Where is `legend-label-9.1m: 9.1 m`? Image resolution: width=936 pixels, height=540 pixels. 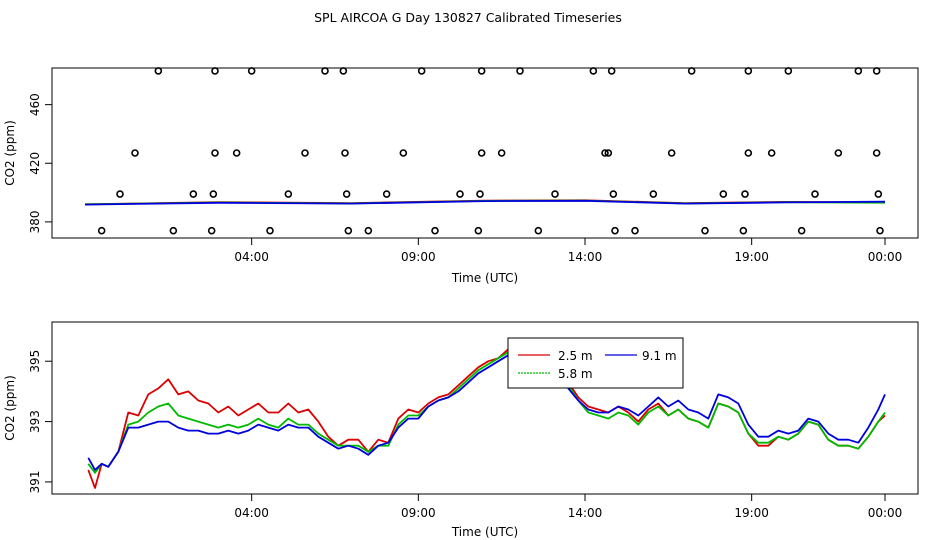 legend-label-9.1m: 9.1 m is located at coordinates (659, 356).